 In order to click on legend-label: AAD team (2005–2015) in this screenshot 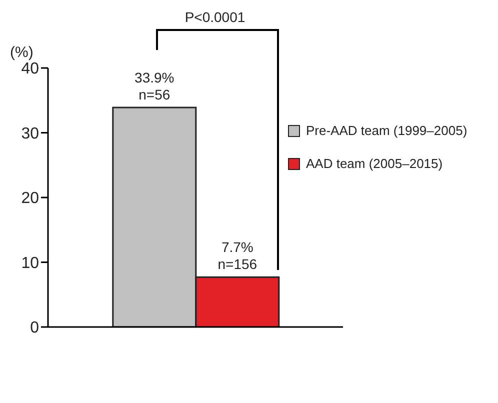, I will do `click(374, 163)`.